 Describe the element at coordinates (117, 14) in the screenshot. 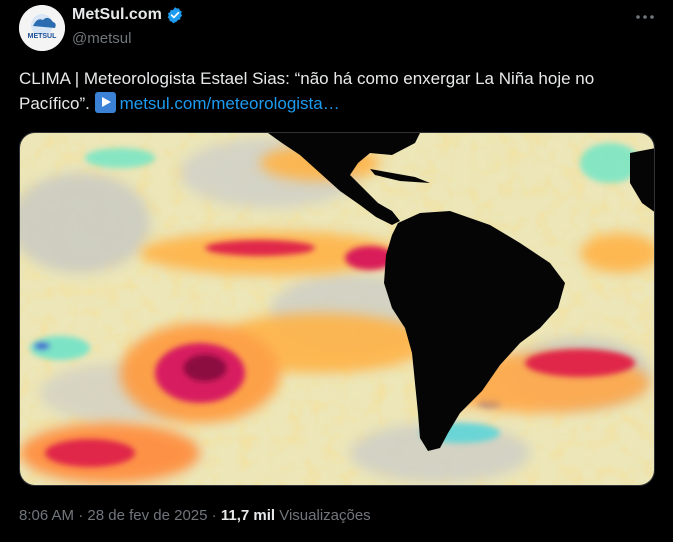

I see `display-name: MetSul.com` at that location.